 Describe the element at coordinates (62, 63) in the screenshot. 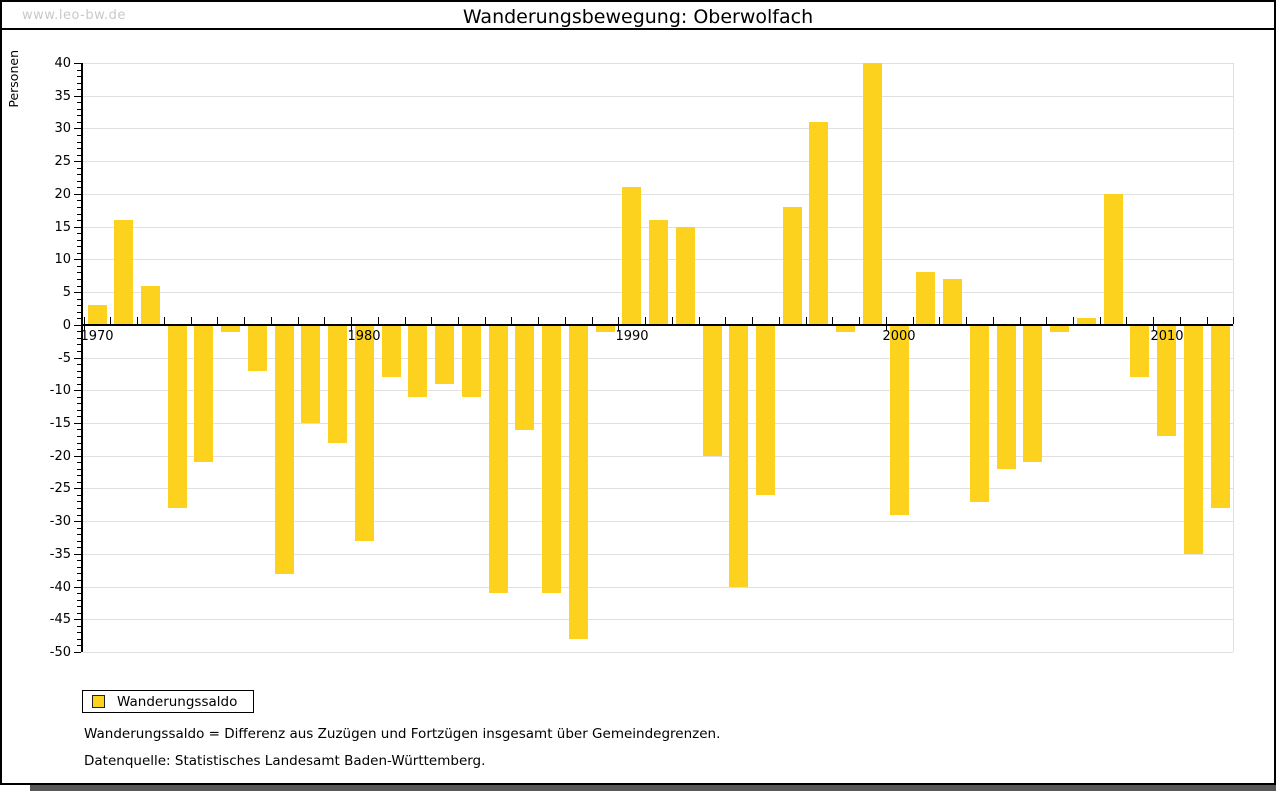

I see `y-tick-label-40: 40` at that location.